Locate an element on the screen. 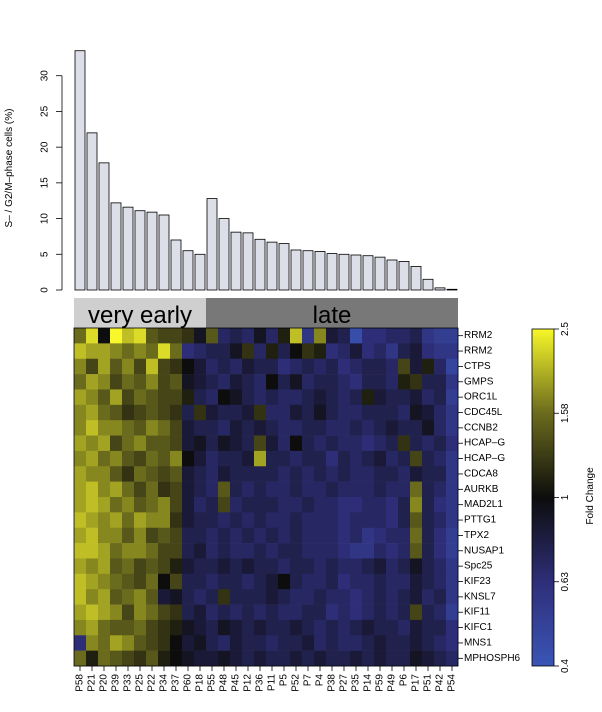  gene-label: PTTG1 is located at coordinates (480, 520).